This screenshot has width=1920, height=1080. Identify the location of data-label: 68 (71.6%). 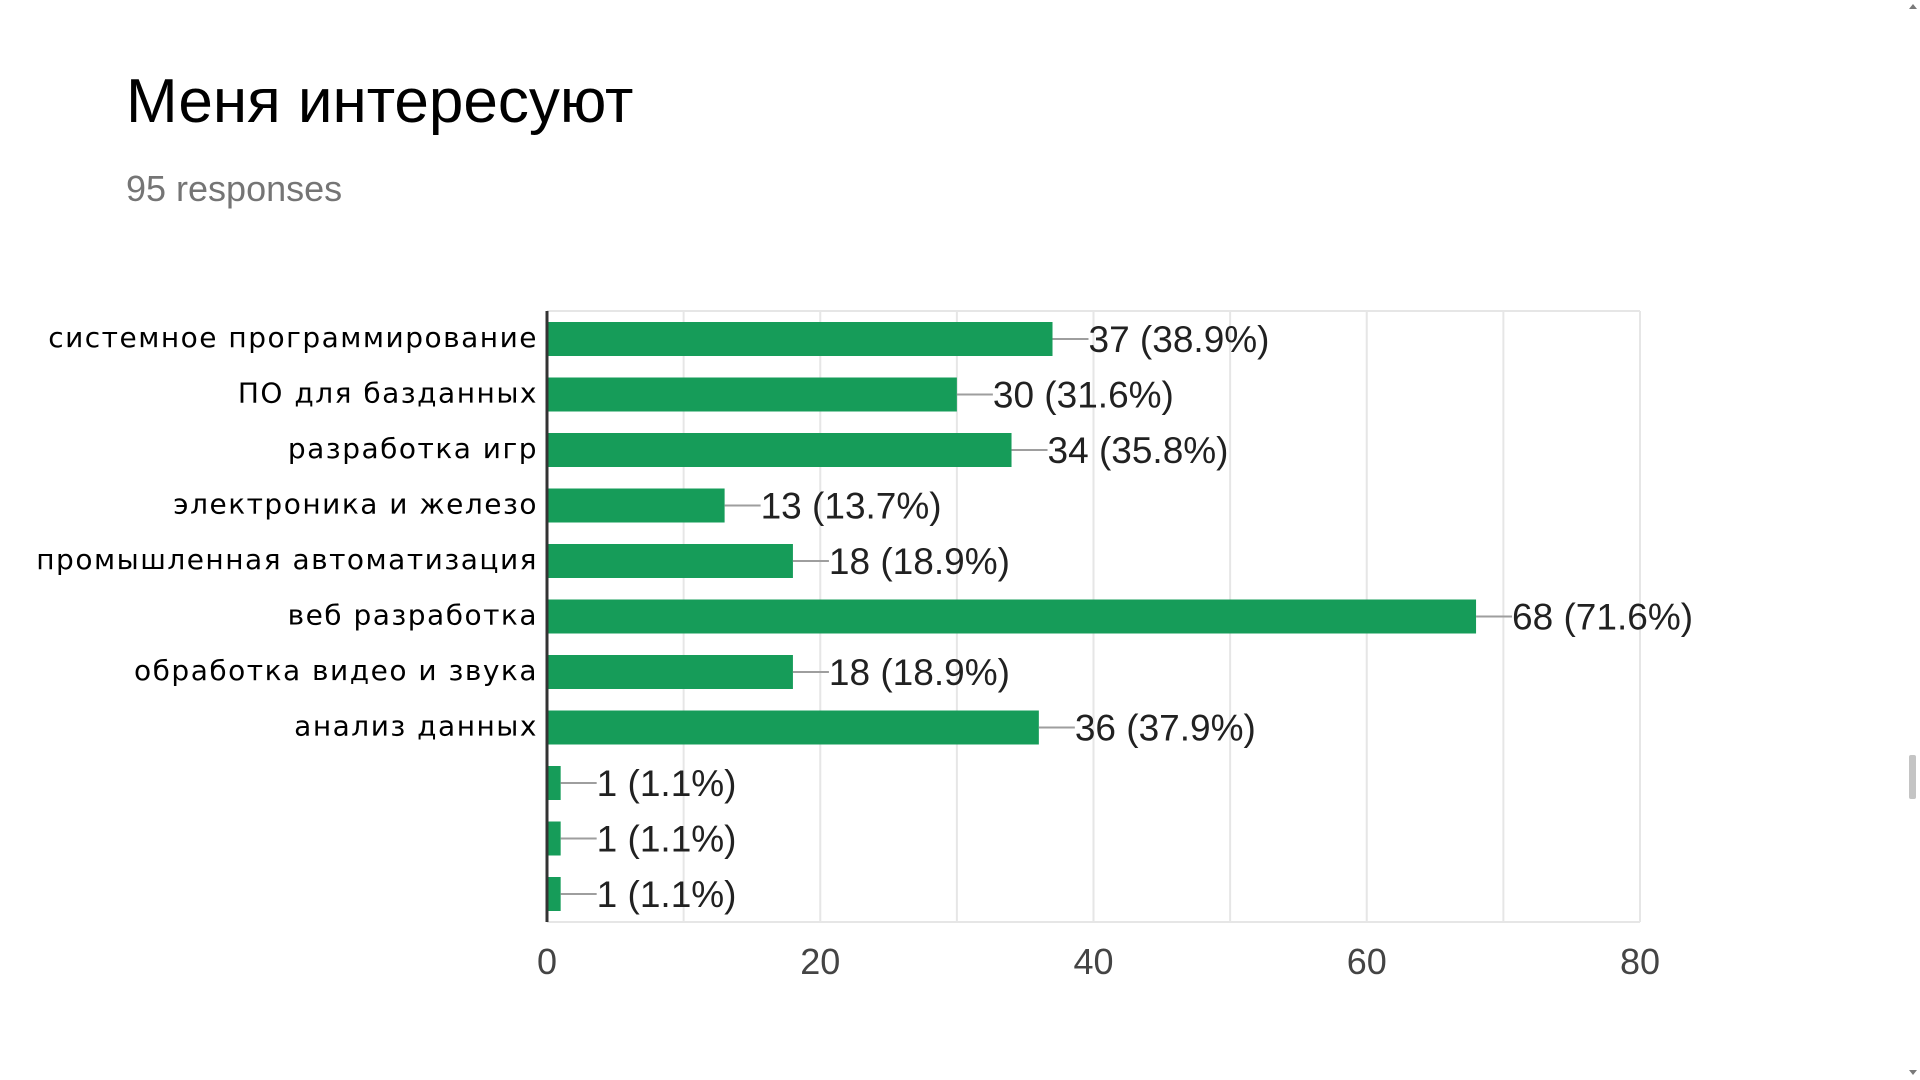
(1602, 617).